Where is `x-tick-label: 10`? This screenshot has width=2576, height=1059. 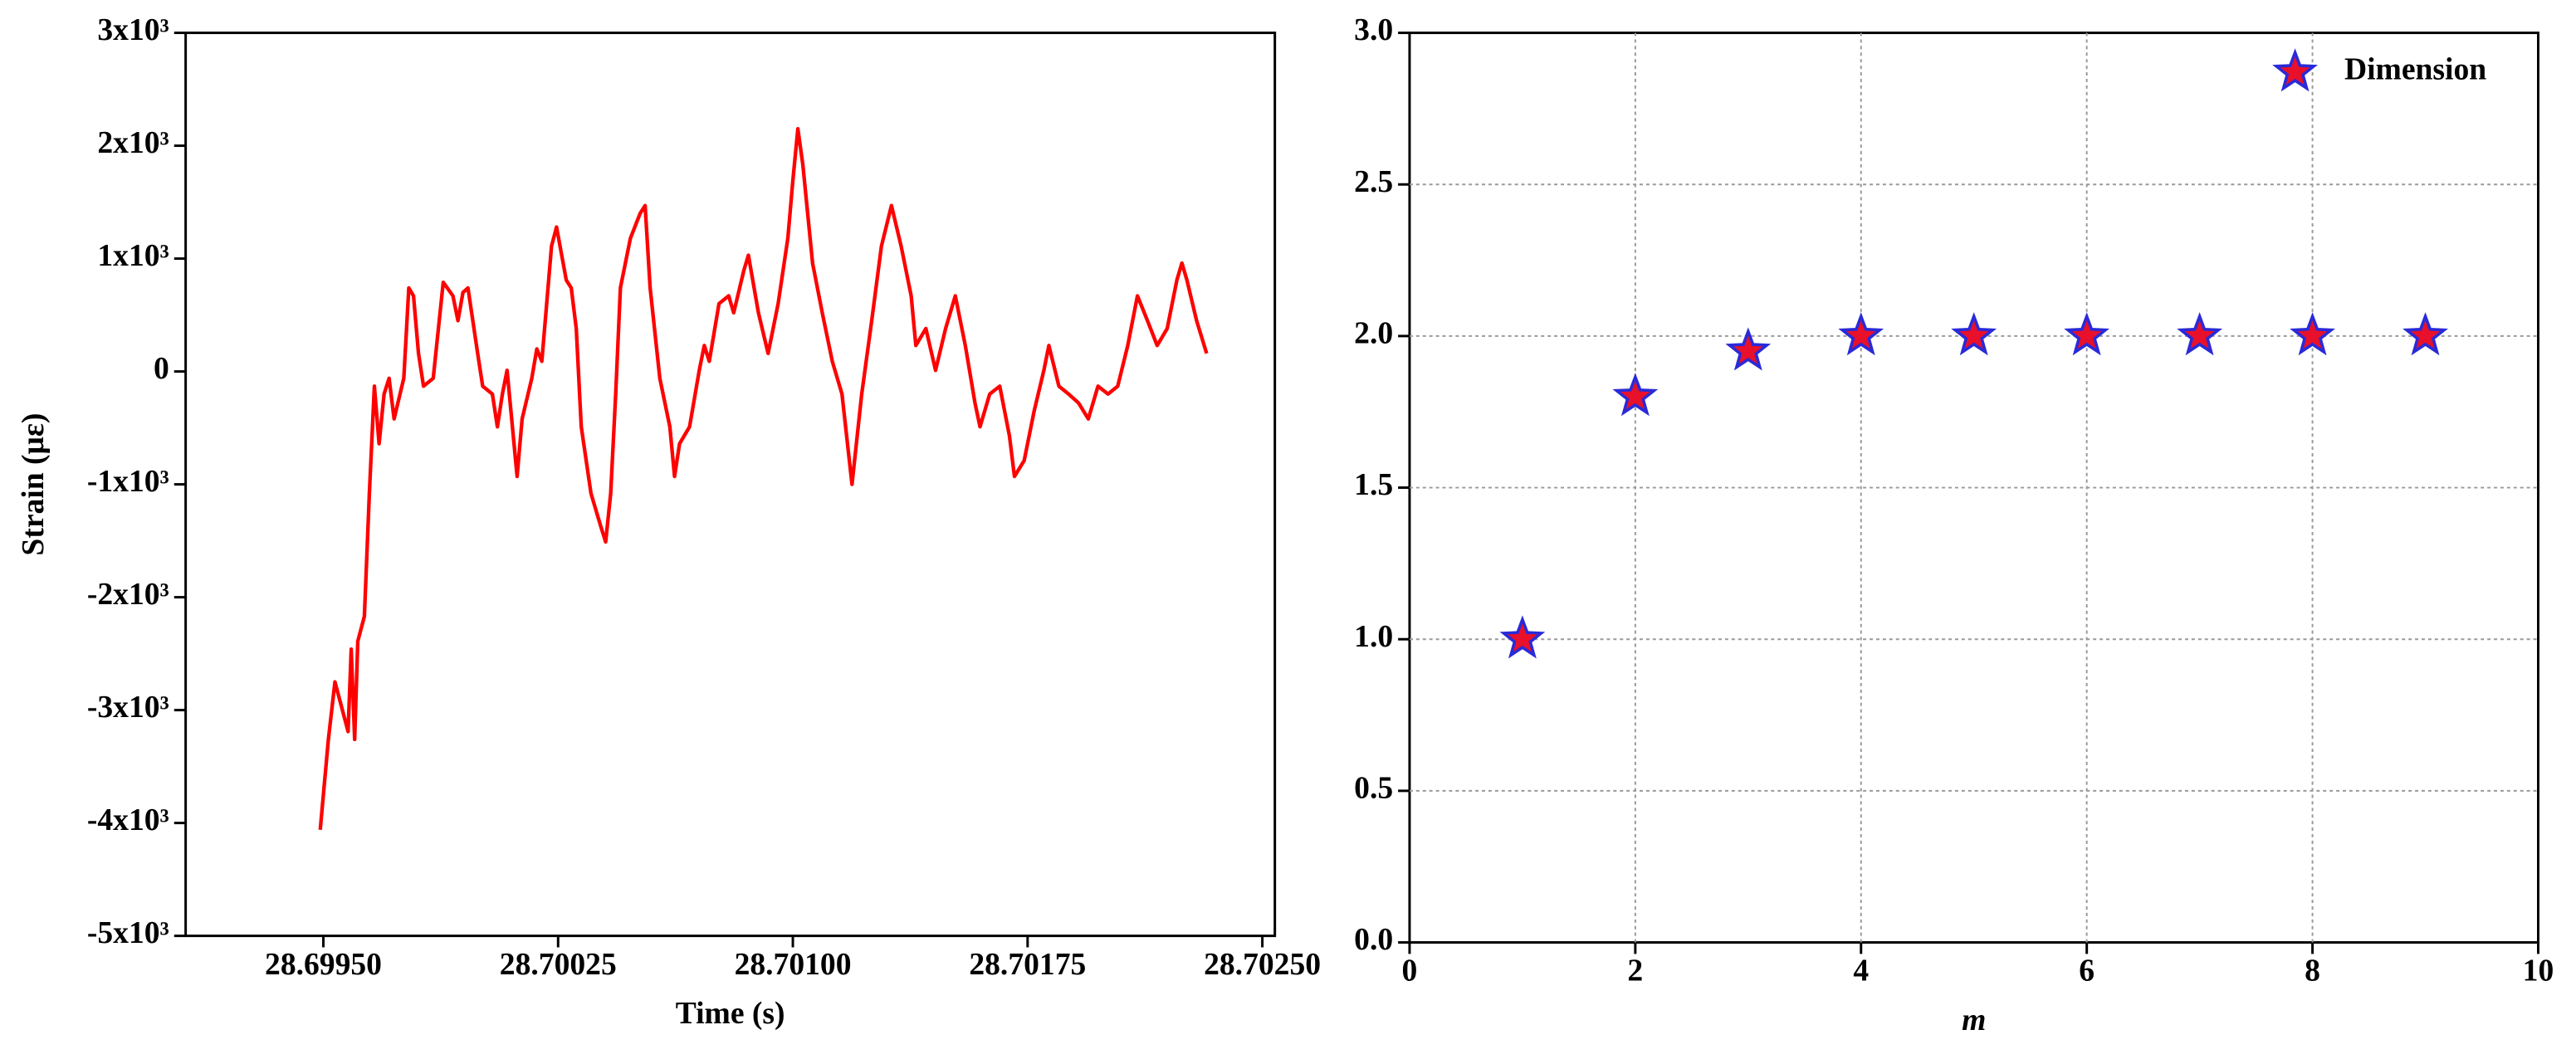 x-tick-label: 10 is located at coordinates (2538, 971).